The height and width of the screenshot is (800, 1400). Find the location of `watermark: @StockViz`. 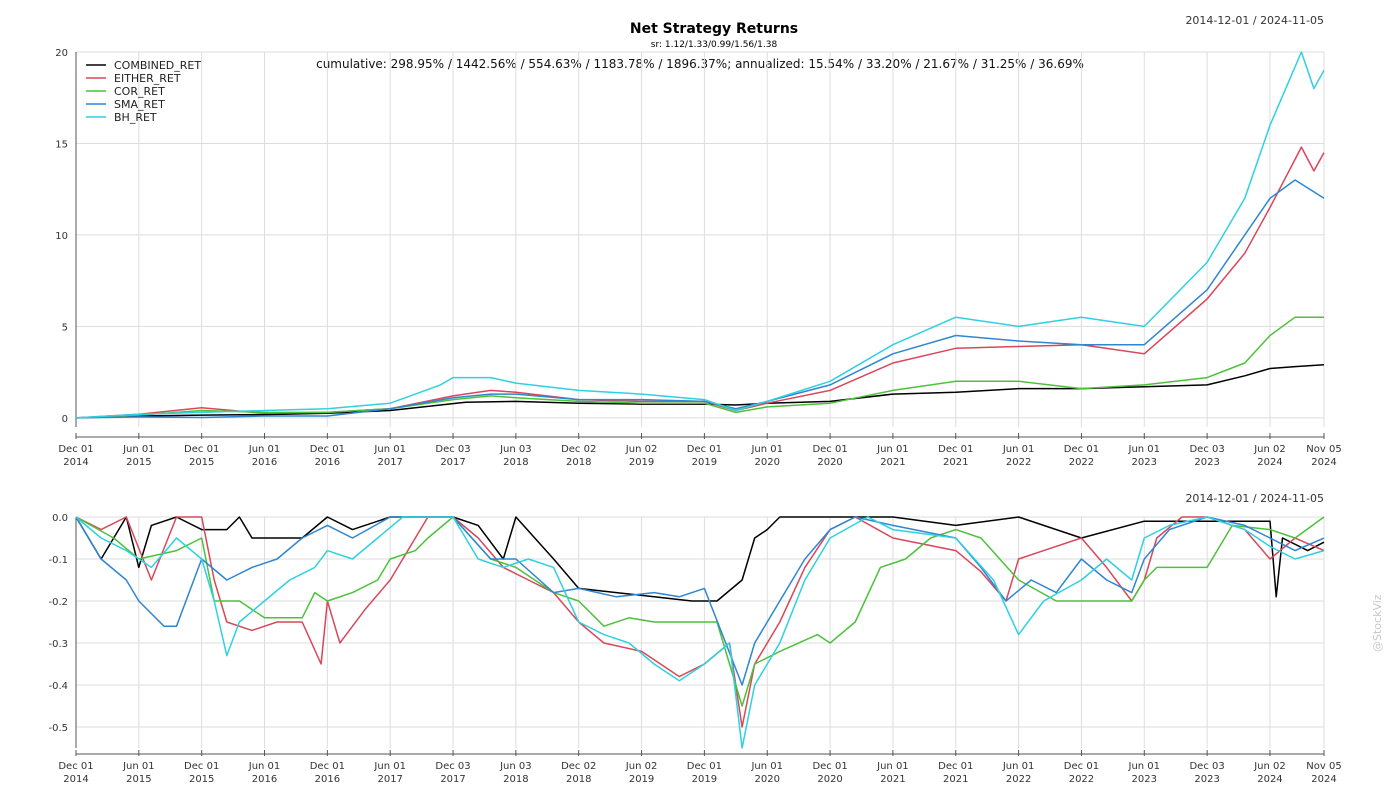

watermark: @StockViz is located at coordinates (1377, 623).